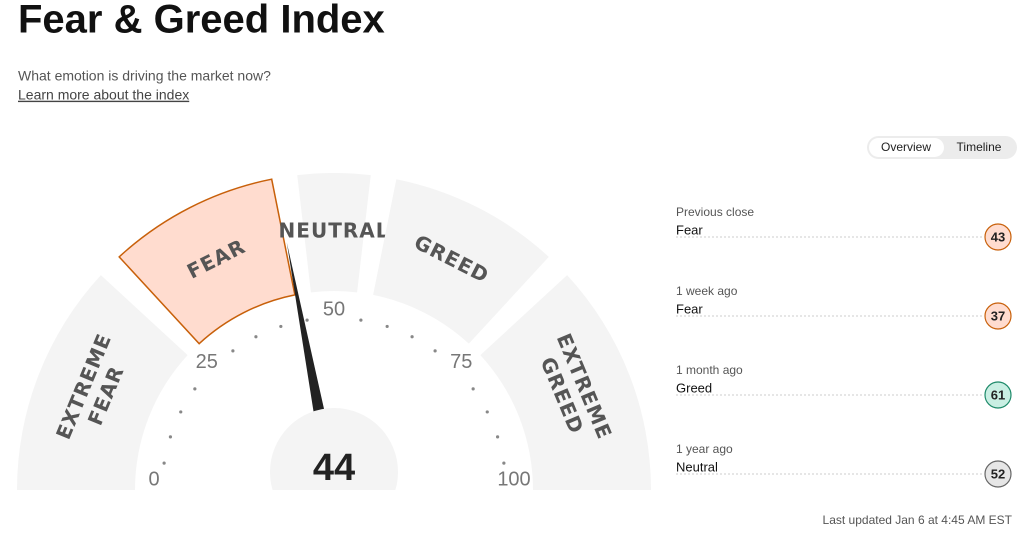 Image resolution: width=1026 pixels, height=536 pixels. Describe the element at coordinates (207, 362) in the screenshot. I see `dial-tick-label: 25` at that location.